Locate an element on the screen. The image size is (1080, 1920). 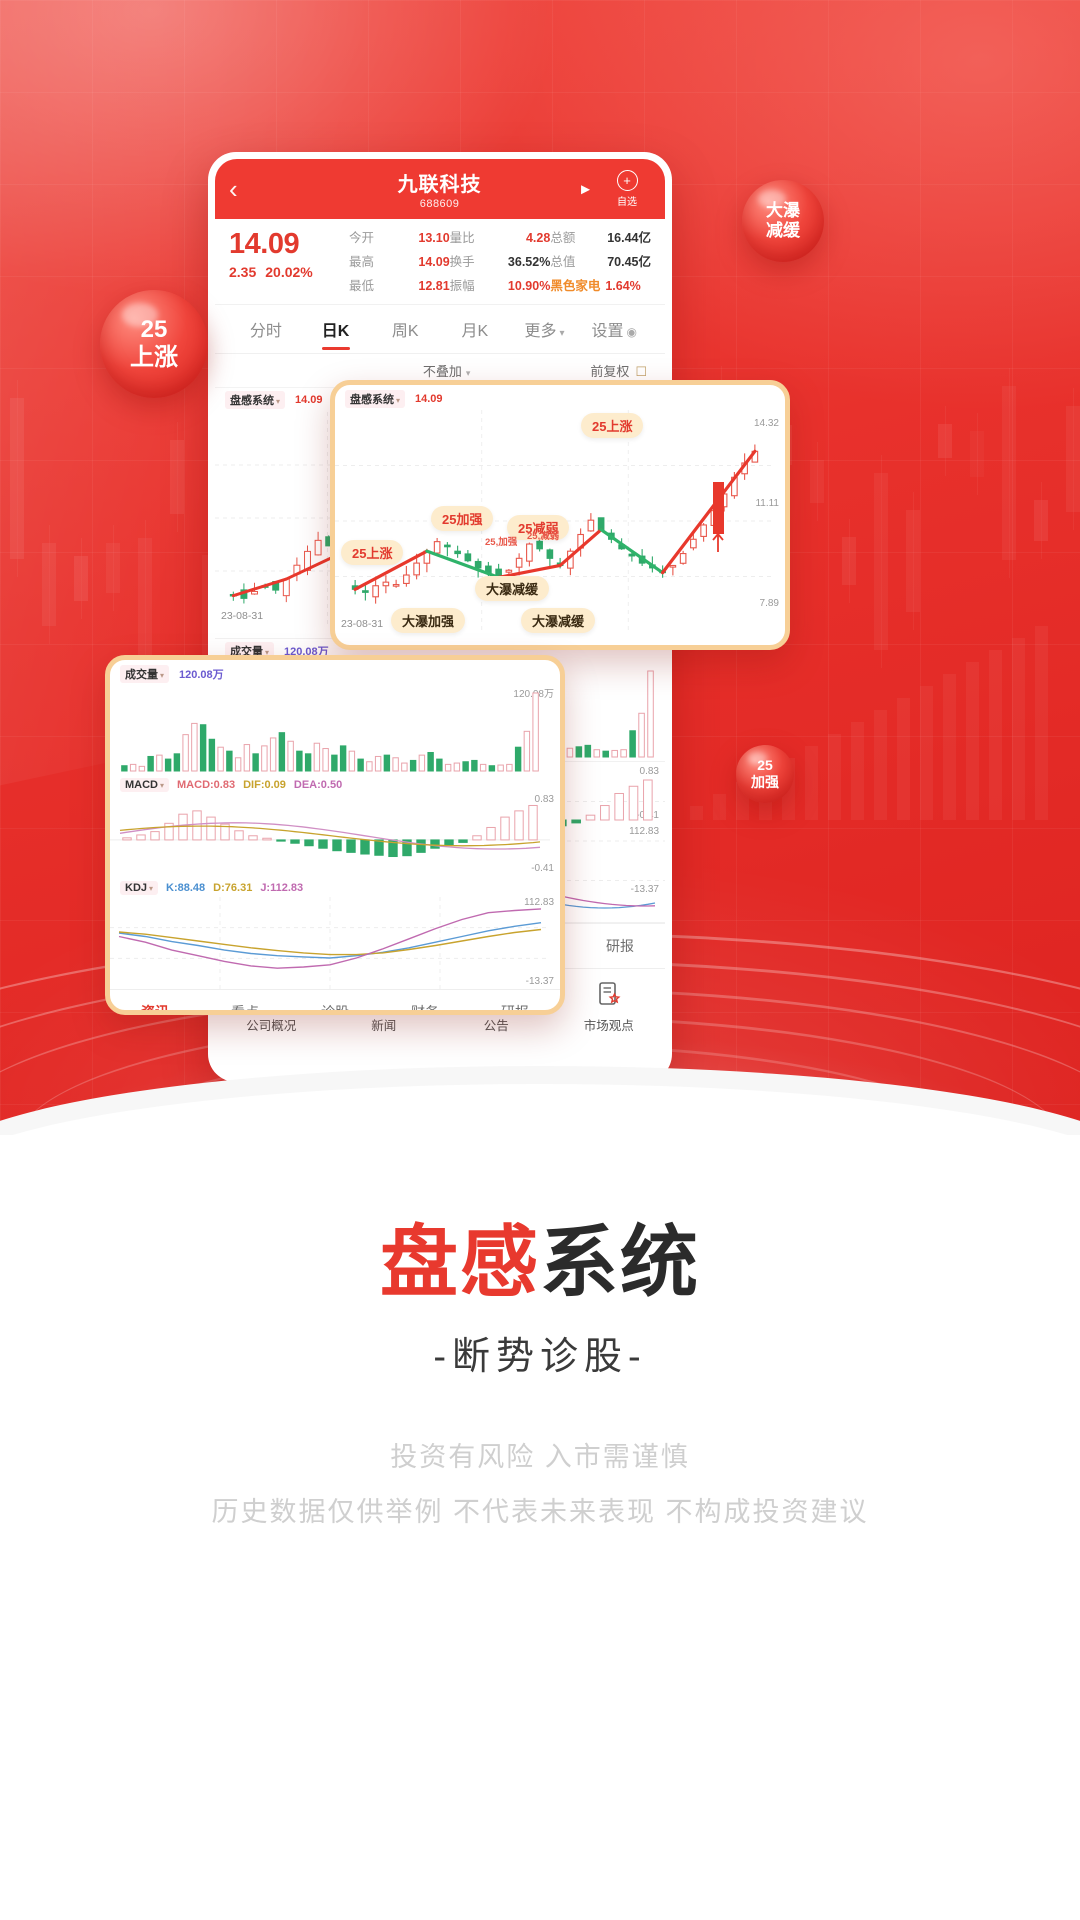
brand-title: 盘感系统 is located at coordinates (540, 1256).